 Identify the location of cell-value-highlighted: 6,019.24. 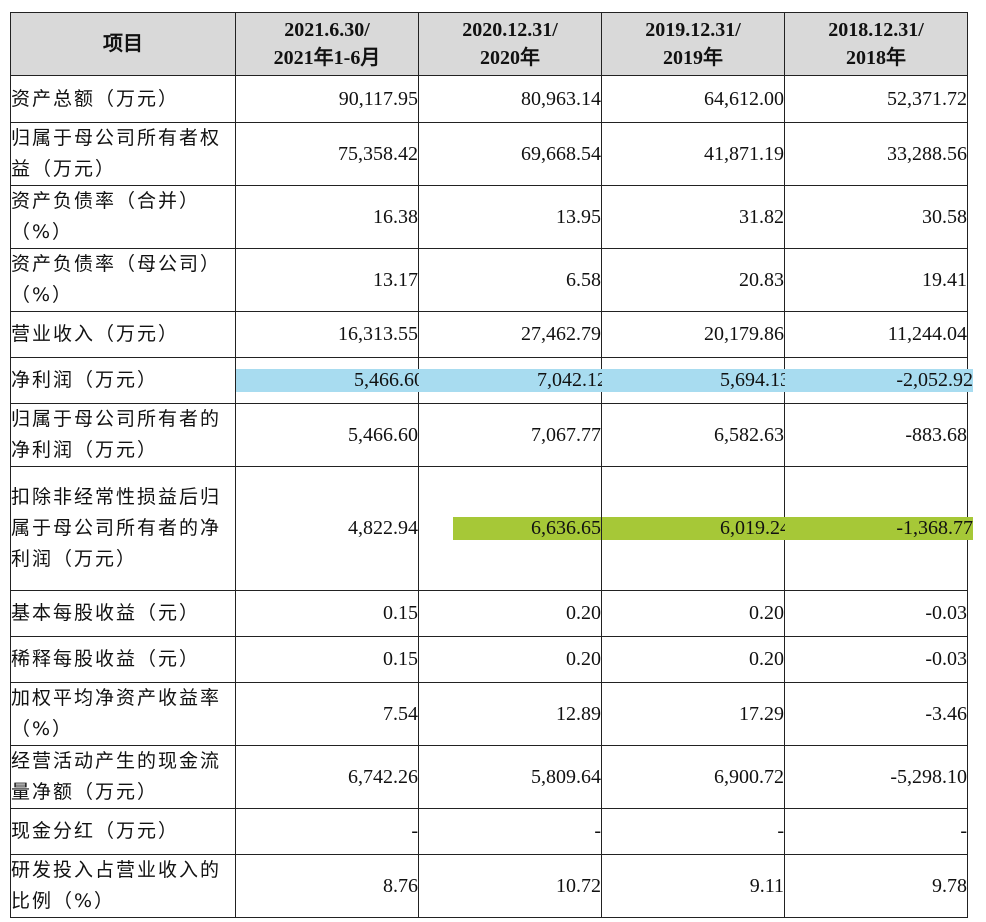
(695, 528).